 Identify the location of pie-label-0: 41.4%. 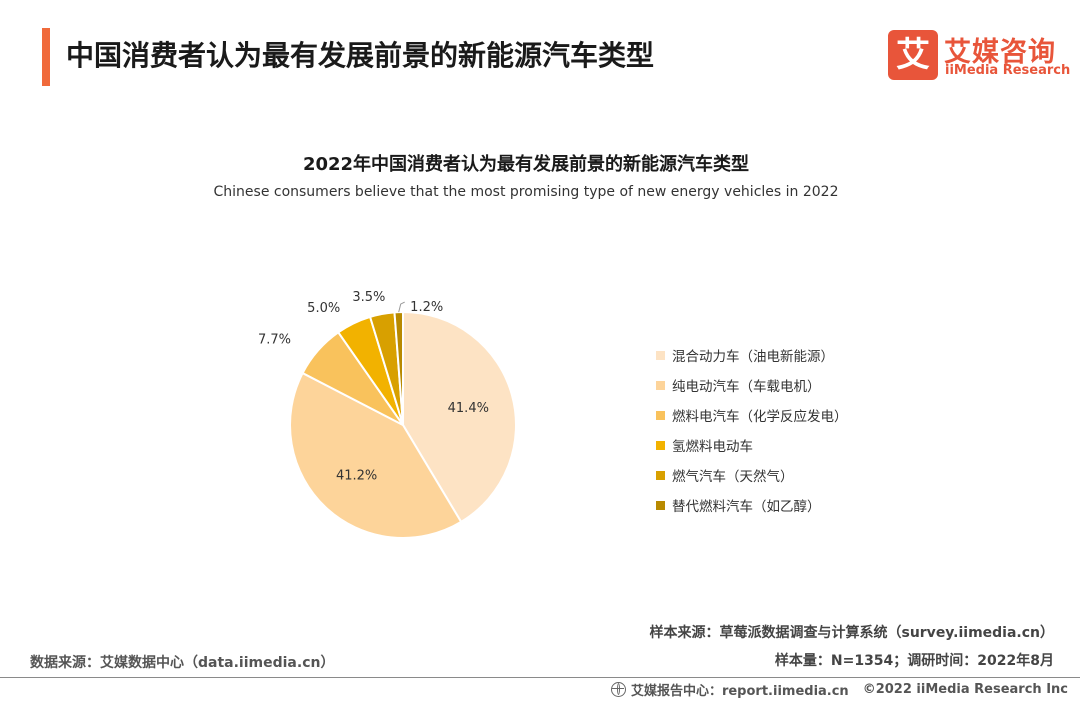
(468, 408).